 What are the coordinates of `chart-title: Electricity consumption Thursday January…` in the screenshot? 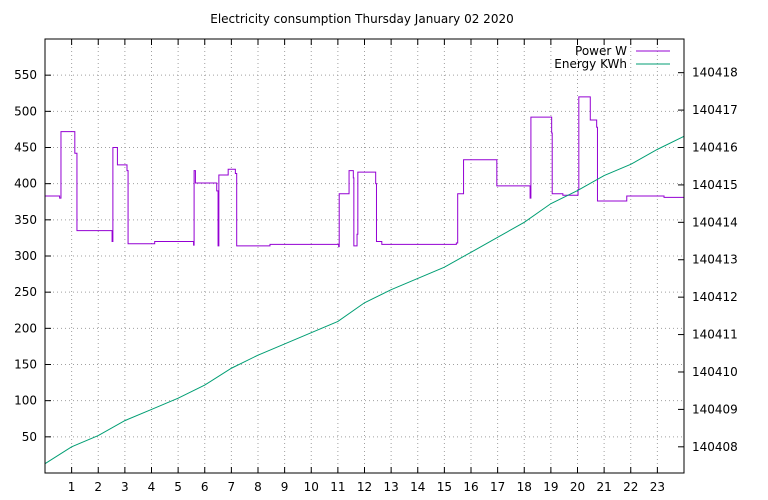 It's located at (361, 19).